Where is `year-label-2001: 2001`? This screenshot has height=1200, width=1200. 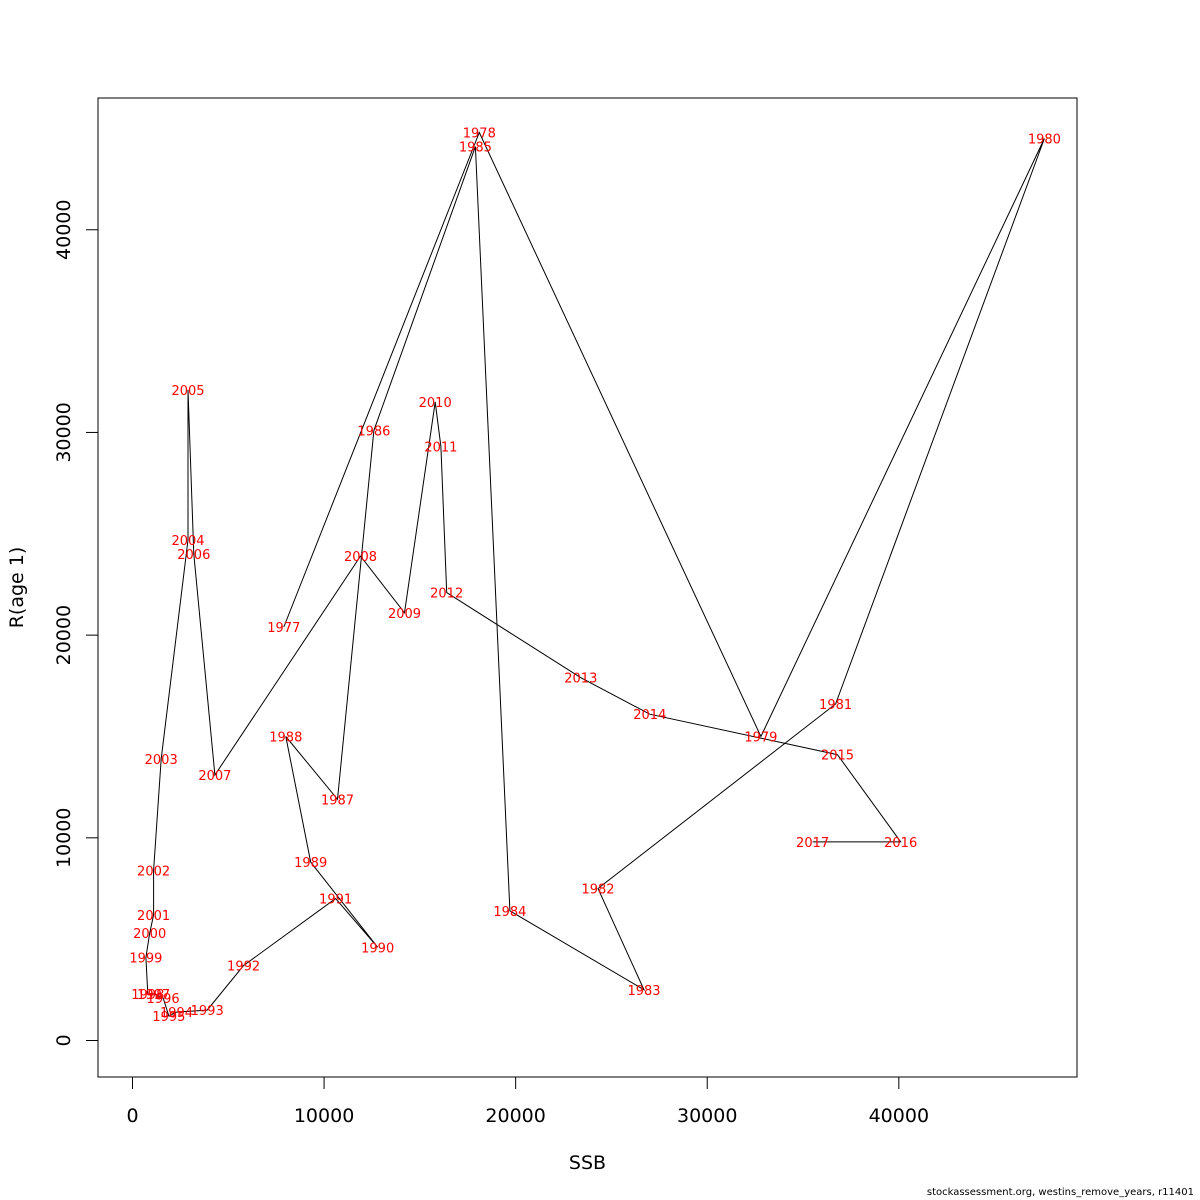 year-label-2001: 2001 is located at coordinates (153, 916).